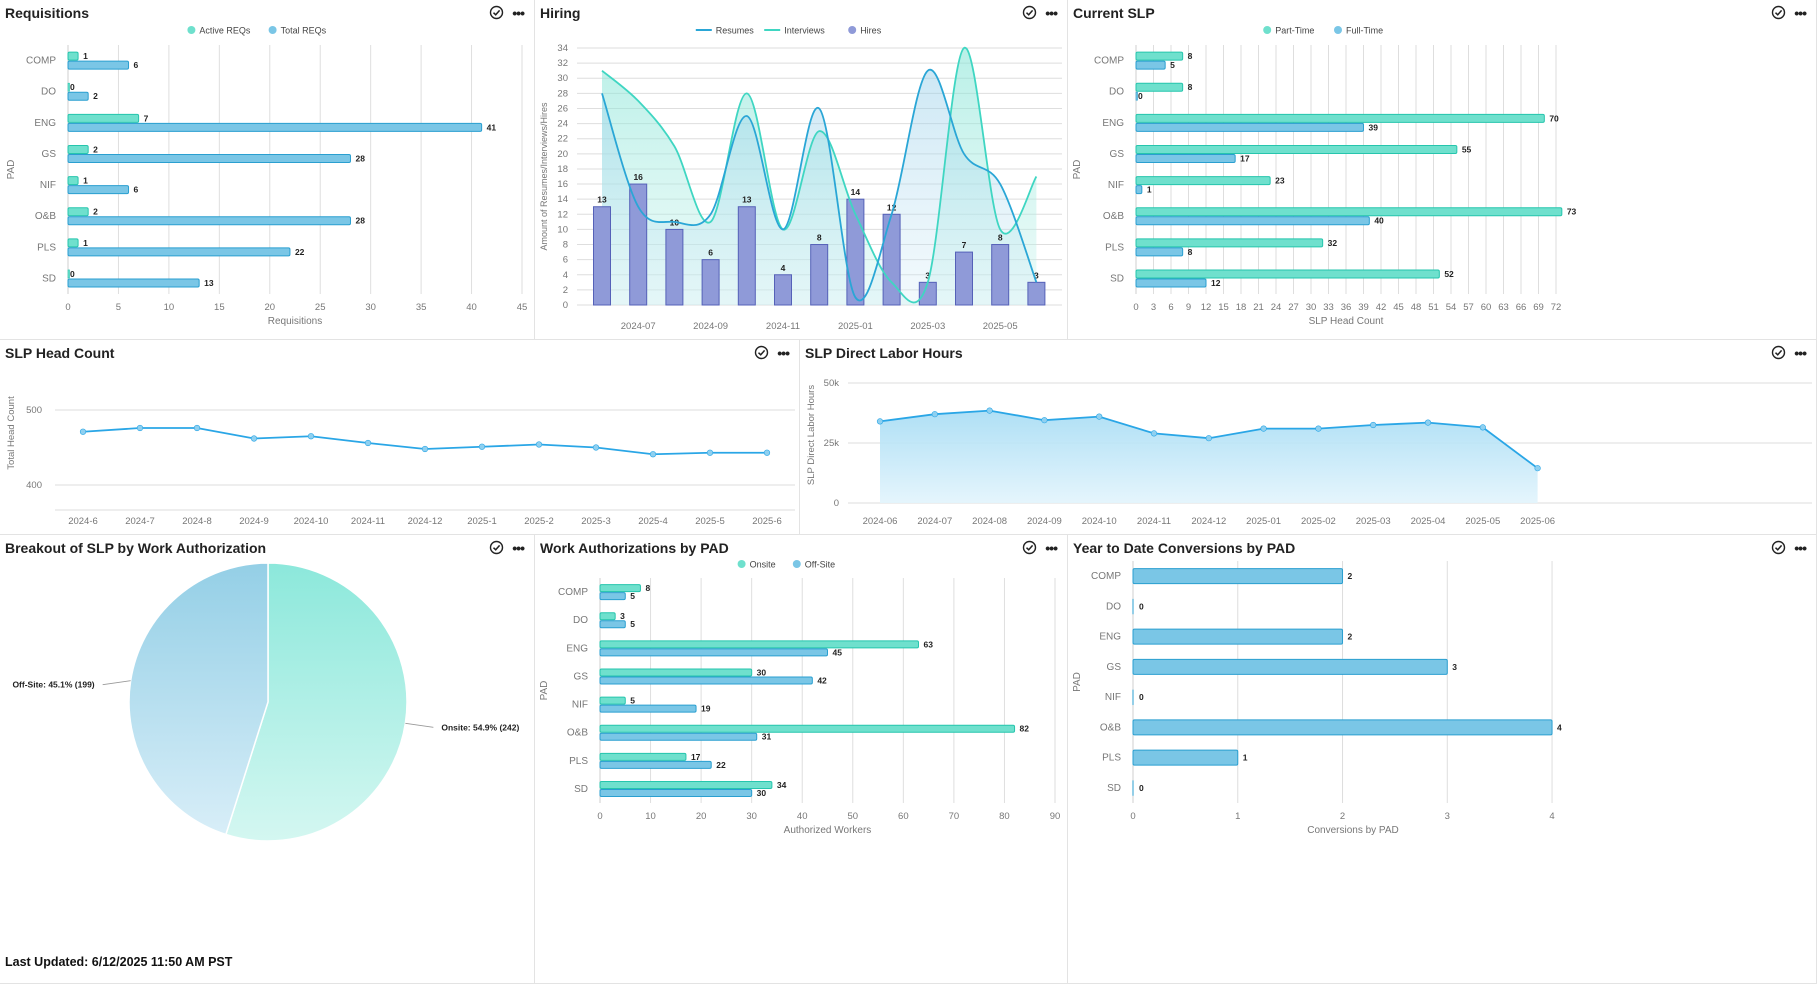 The height and width of the screenshot is (984, 1817). Describe the element at coordinates (1276, 307) in the screenshot. I see `x-tick-label: 24` at that location.